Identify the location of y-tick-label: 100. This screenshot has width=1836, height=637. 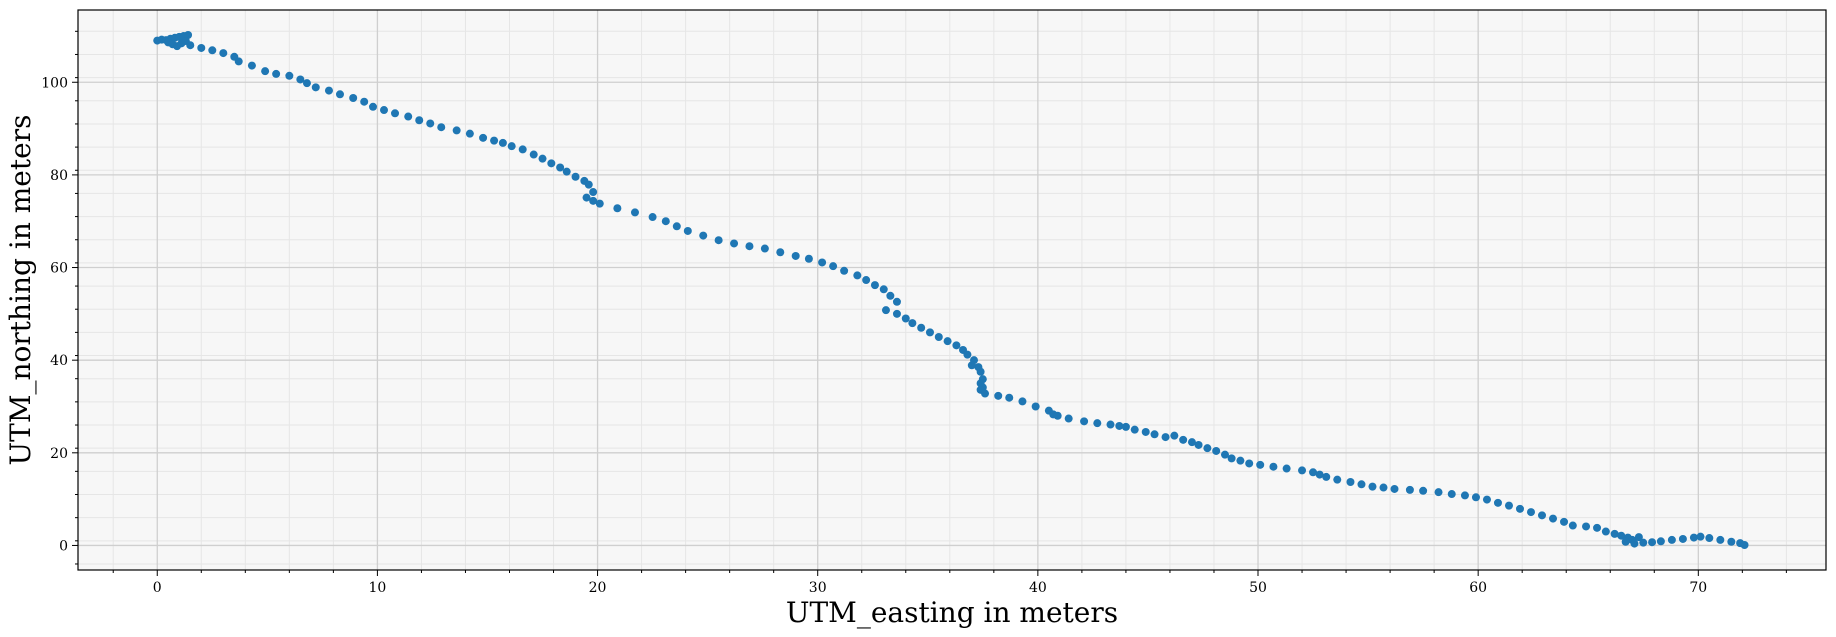
(54, 83).